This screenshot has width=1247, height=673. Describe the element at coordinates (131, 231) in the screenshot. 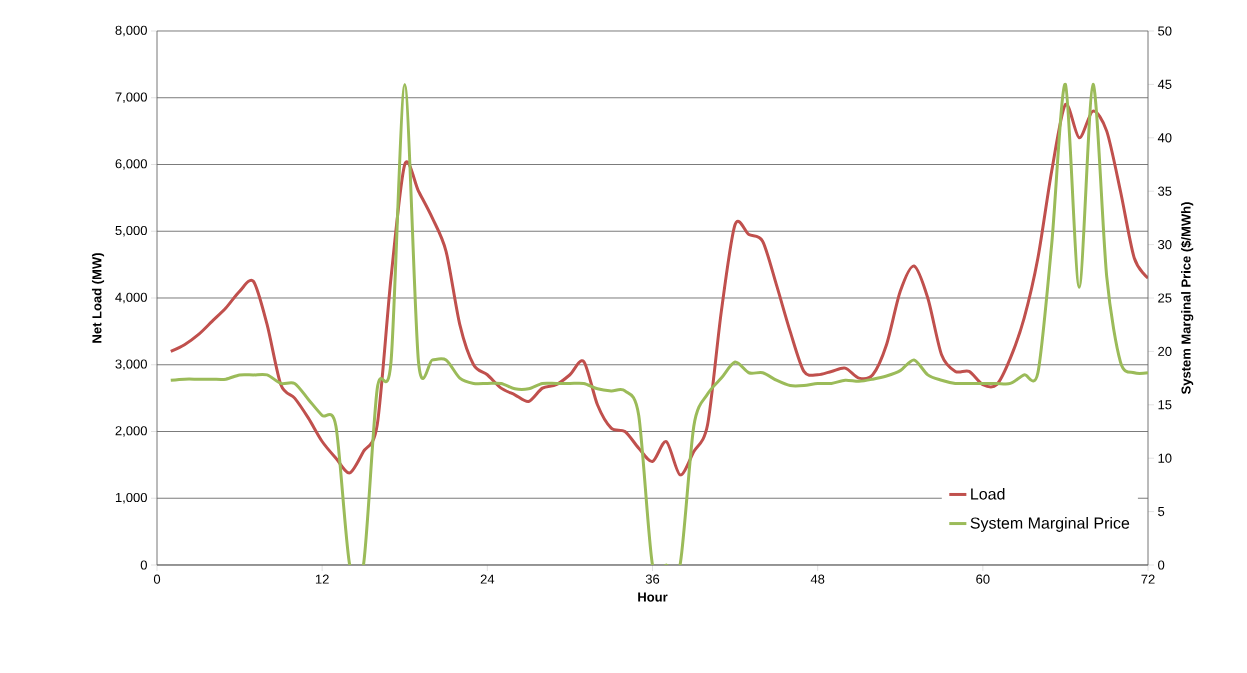

I see `y-tick-label: 5,000` at that location.